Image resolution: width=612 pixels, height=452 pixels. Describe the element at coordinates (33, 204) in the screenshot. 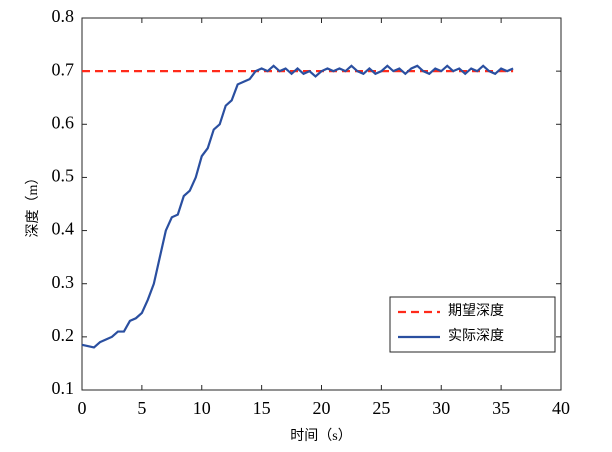

I see `y-axis-label: 深度（m）` at that location.